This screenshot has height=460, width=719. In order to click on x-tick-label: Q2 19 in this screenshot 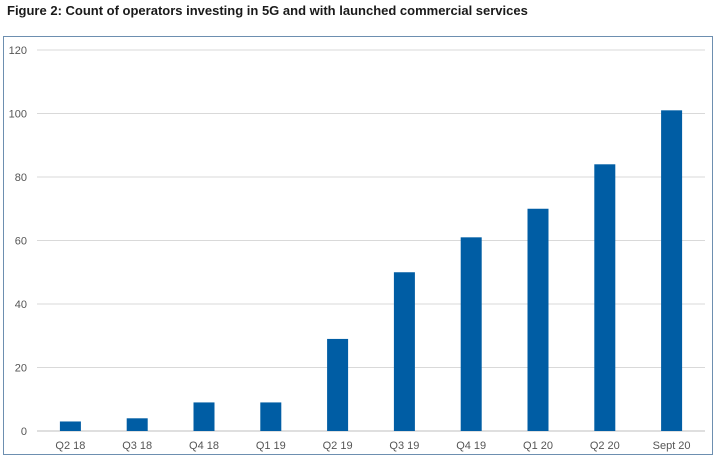, I will do `click(338, 446)`.